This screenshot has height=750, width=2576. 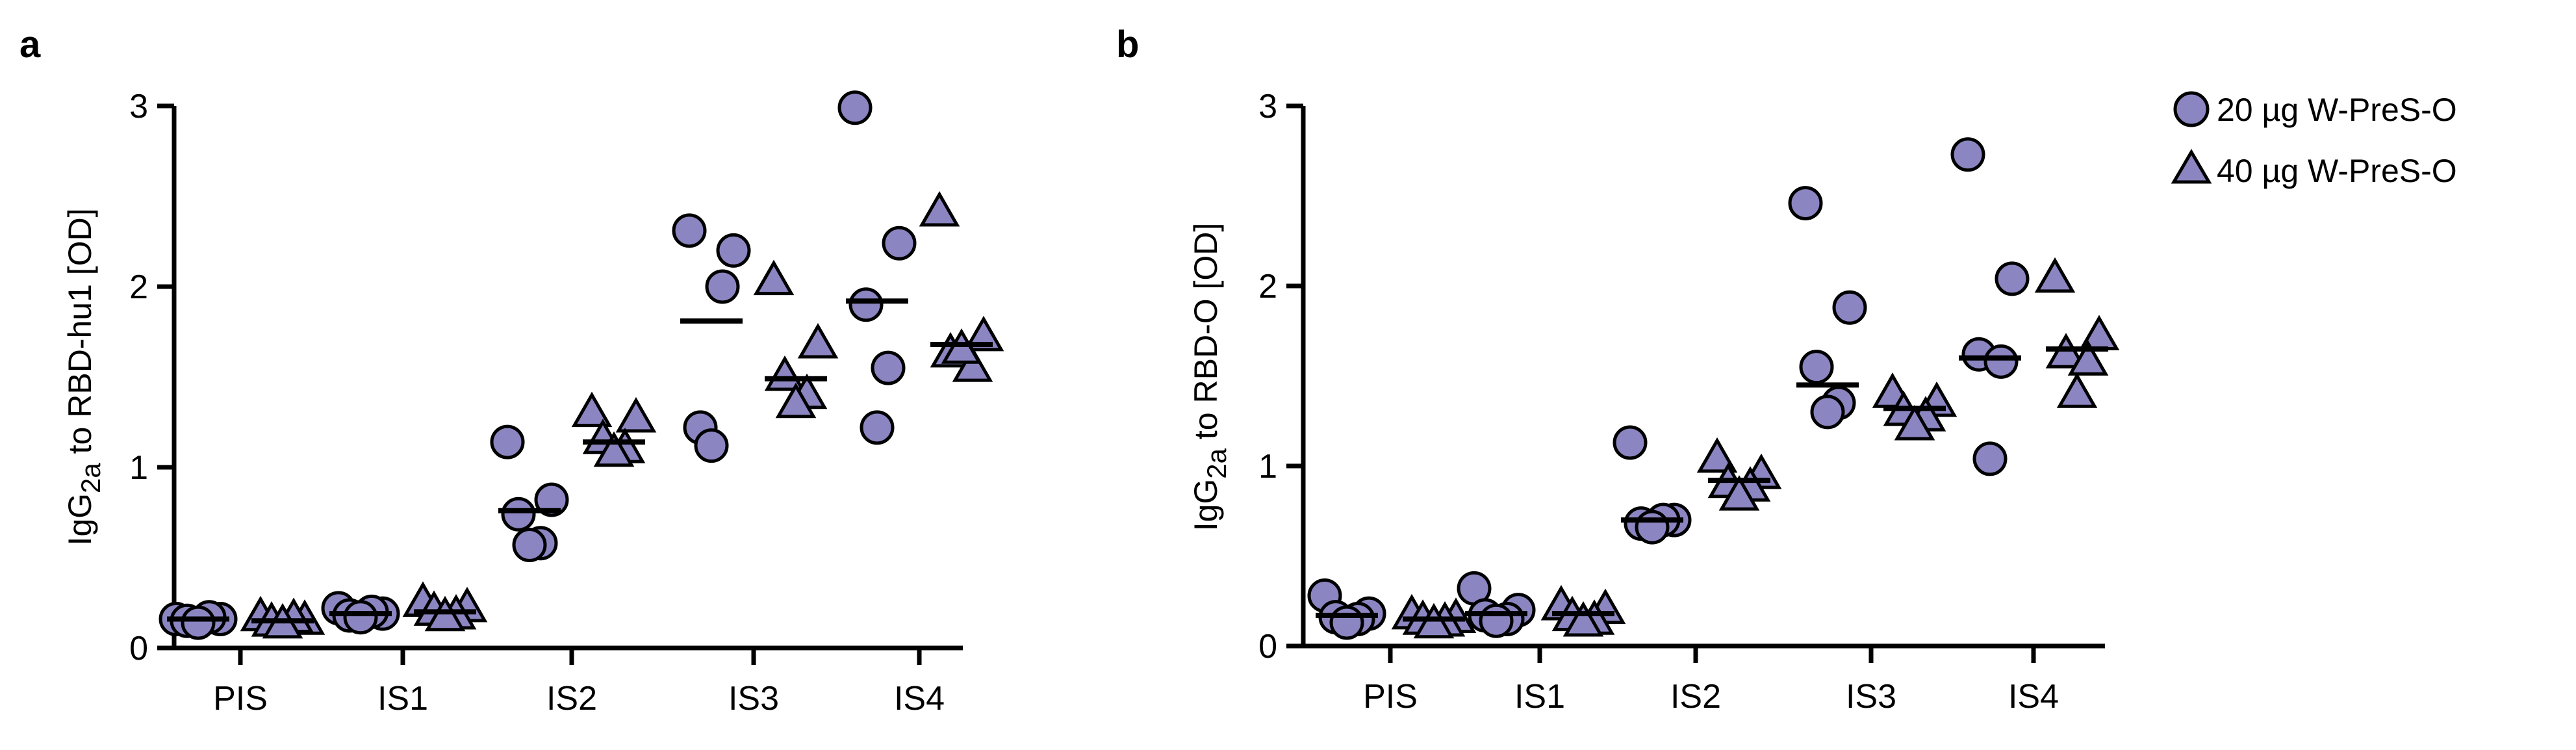 What do you see at coordinates (84, 376) in the screenshot?
I see `y-axis-title: IgG2a to RBD-hu1 [OD]` at bounding box center [84, 376].